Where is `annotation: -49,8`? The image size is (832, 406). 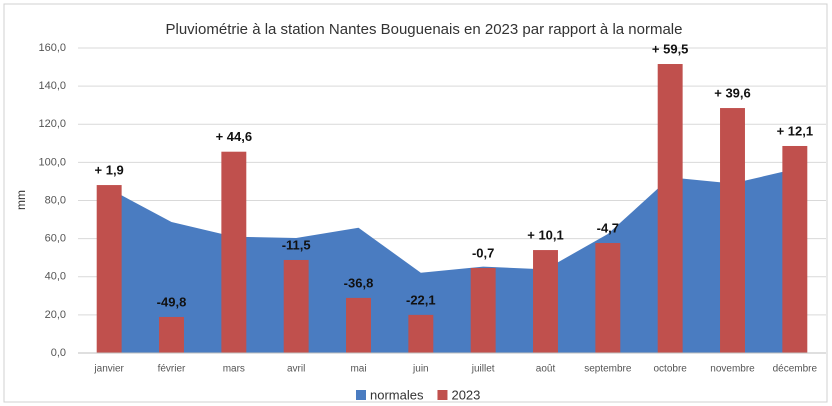 annotation: -49,8 is located at coordinates (172, 301).